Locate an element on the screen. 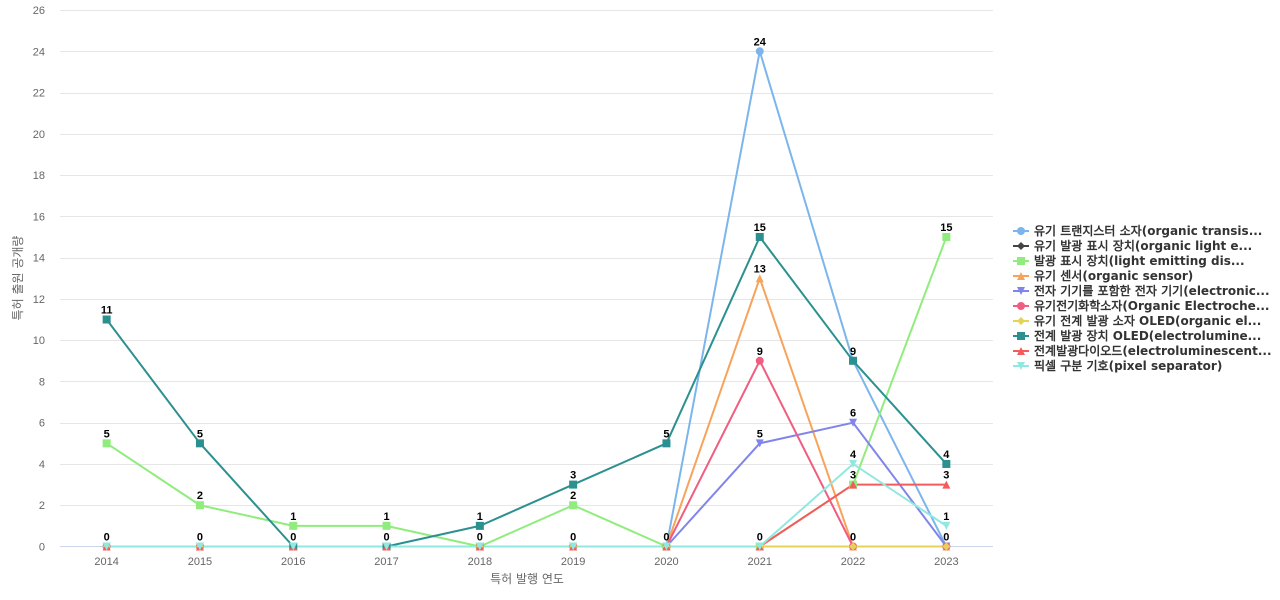  x-tick-label: 2016 is located at coordinates (293, 562).